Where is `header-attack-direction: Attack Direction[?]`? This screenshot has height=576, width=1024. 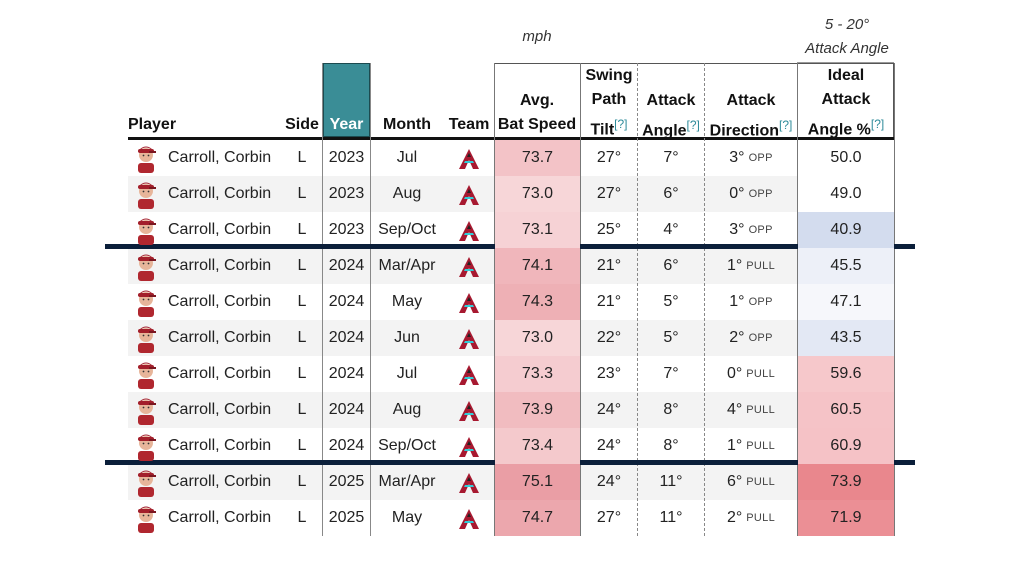
header-attack-direction: Attack Direction[?] is located at coordinates (751, 116).